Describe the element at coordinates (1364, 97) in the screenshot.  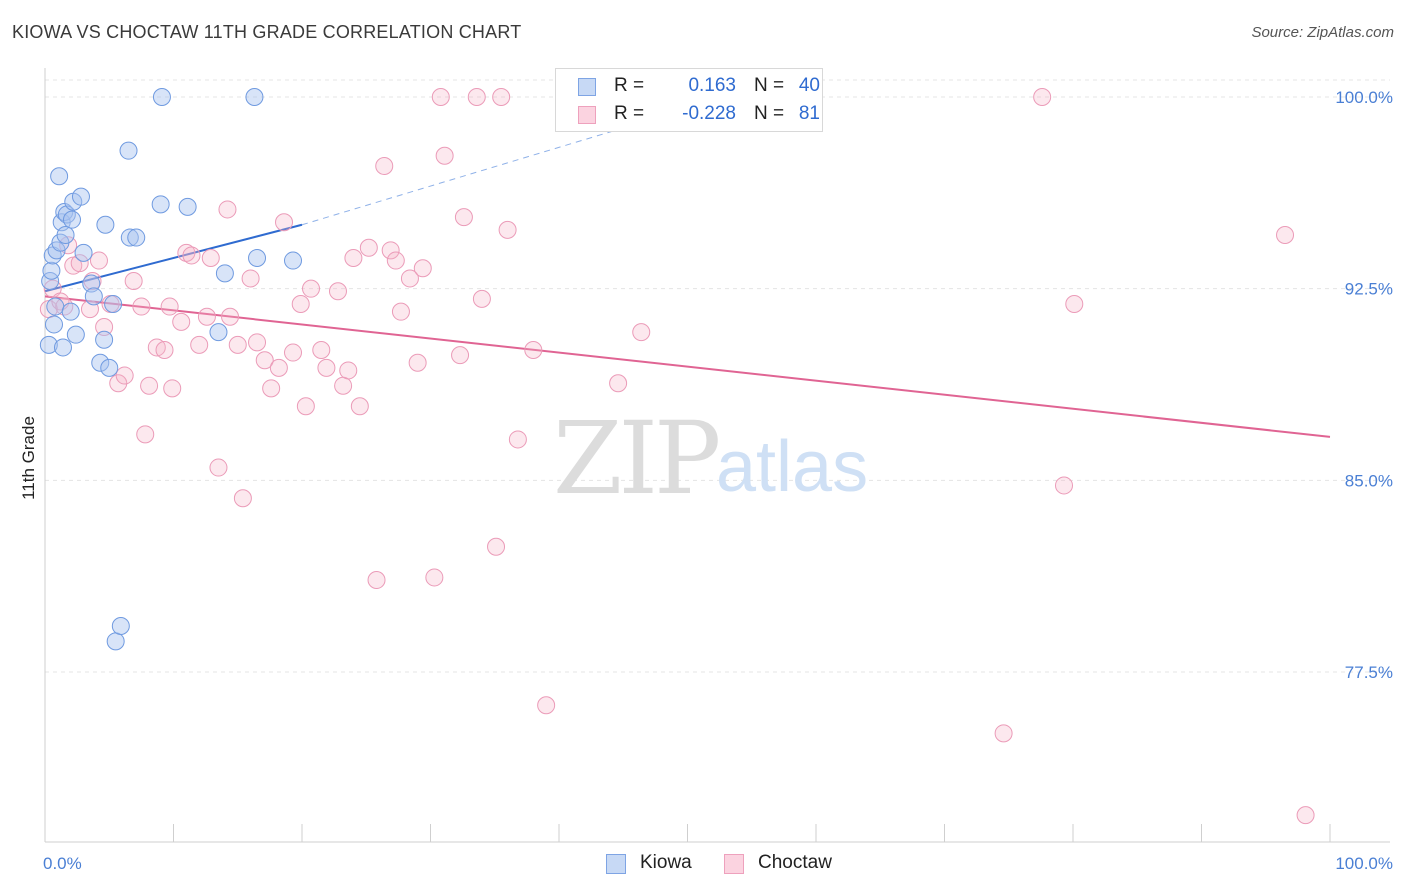
I see `y-tick-label: 100.0%` at that location.